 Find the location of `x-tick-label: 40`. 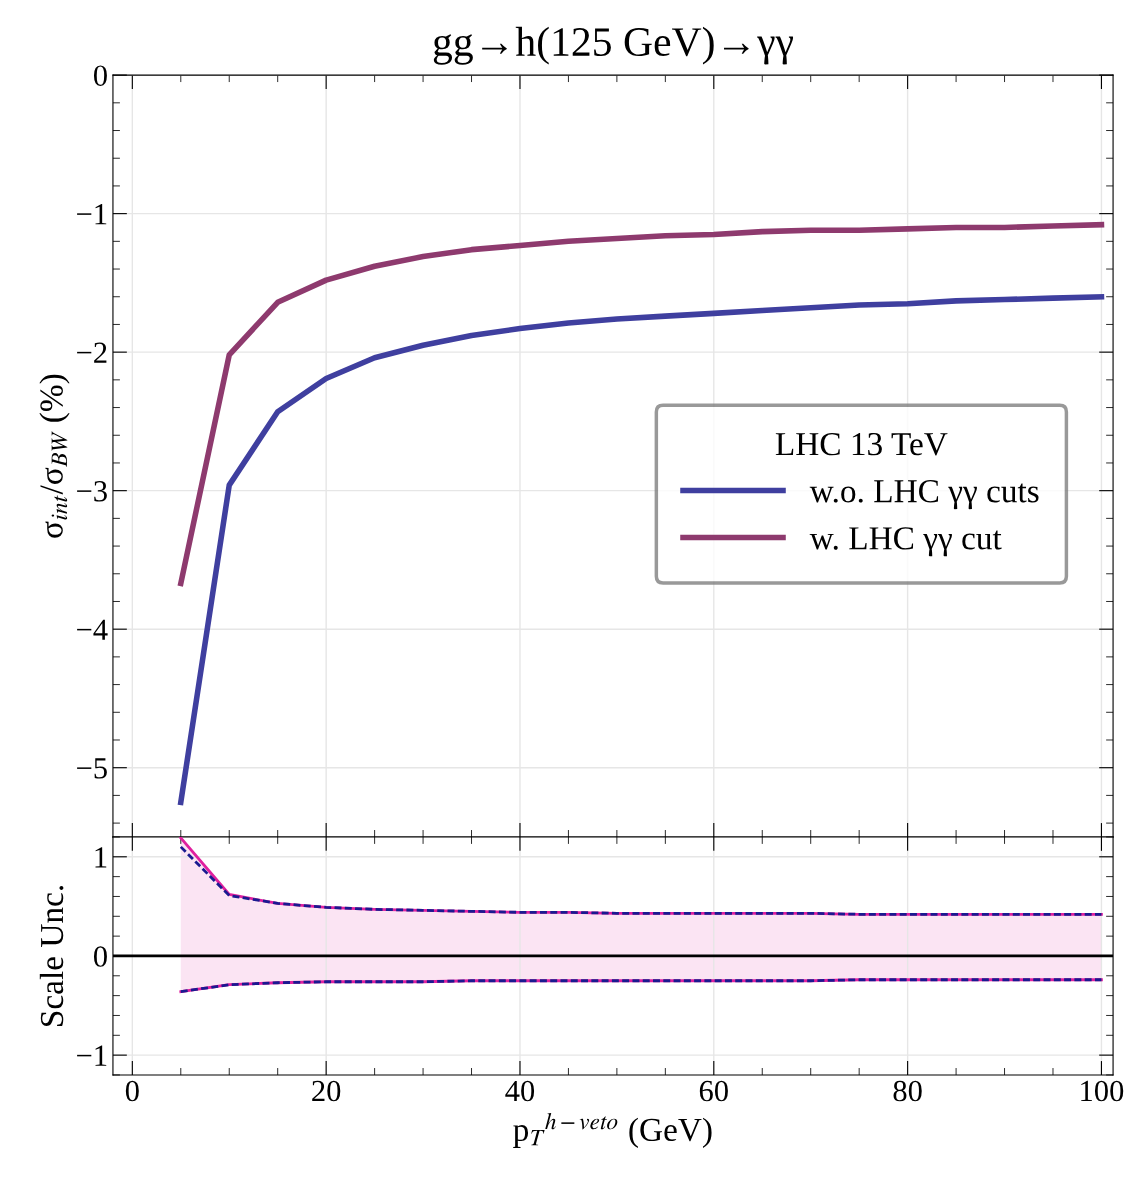

x-tick-label: 40 is located at coordinates (520, 1091).